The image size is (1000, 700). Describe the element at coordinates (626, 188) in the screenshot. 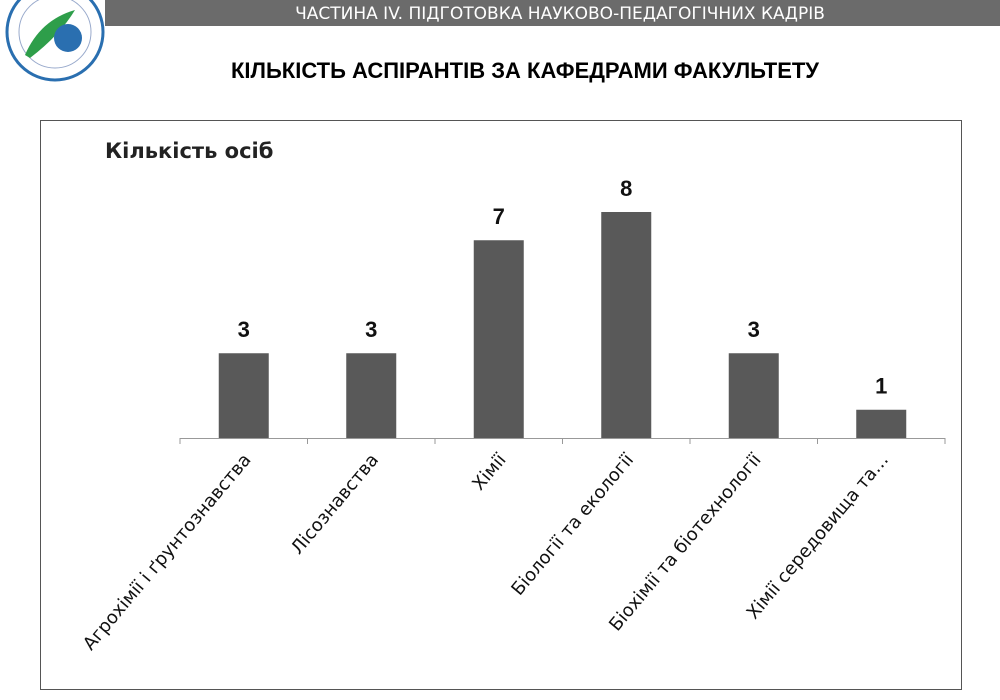

I see `data-label: 8` at that location.